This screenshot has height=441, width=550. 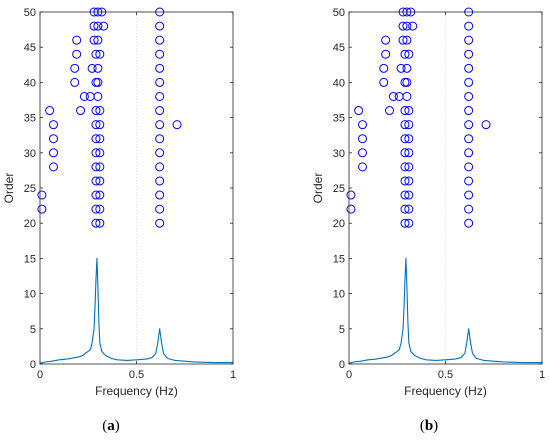 What do you see at coordinates (30, 259) in the screenshot?
I see `y-tick-label: 15` at bounding box center [30, 259].